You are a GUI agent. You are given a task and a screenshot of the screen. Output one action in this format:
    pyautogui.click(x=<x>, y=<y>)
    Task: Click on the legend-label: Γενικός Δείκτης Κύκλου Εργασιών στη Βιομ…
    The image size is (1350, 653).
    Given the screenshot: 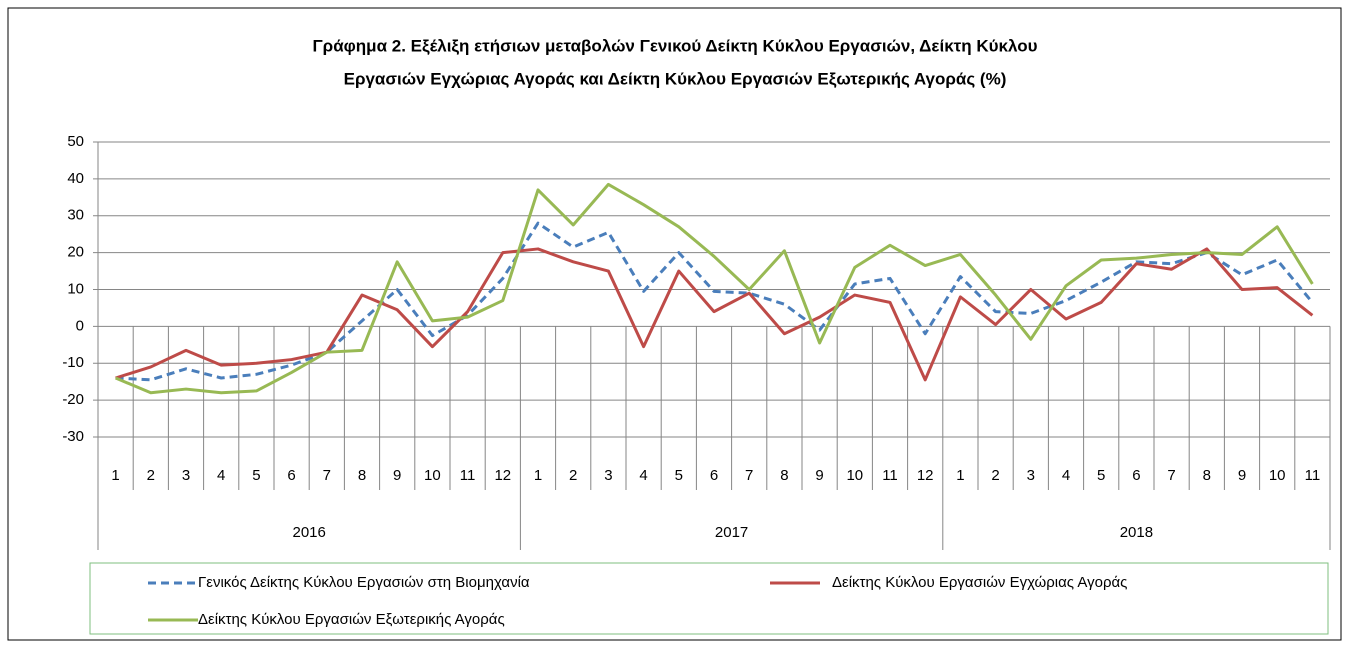 What is the action you would take?
    pyautogui.click(x=364, y=582)
    